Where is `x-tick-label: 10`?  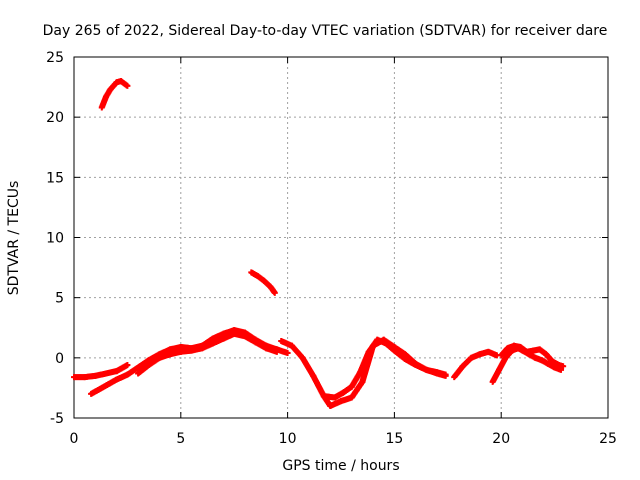
x-tick-label: 10 is located at coordinates (288, 439).